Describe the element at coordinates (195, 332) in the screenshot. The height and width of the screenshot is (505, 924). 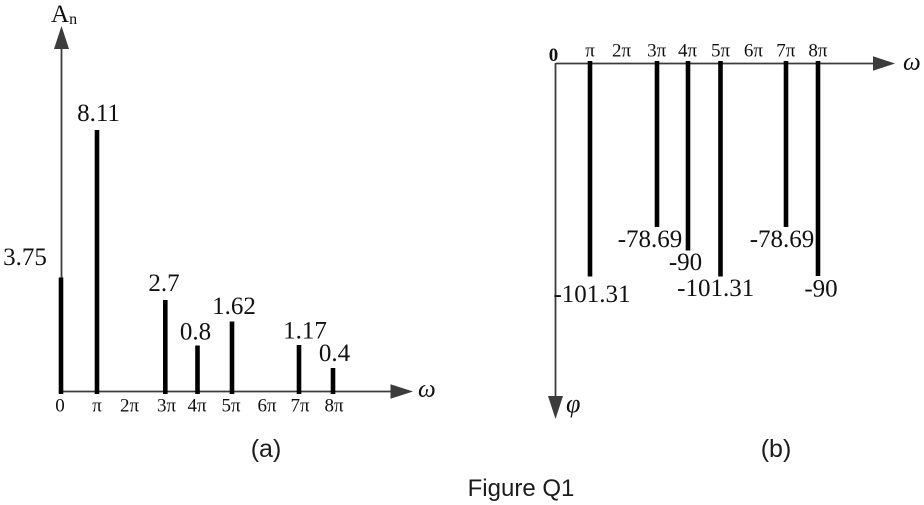
I see `svg-text: 0.8` at that location.